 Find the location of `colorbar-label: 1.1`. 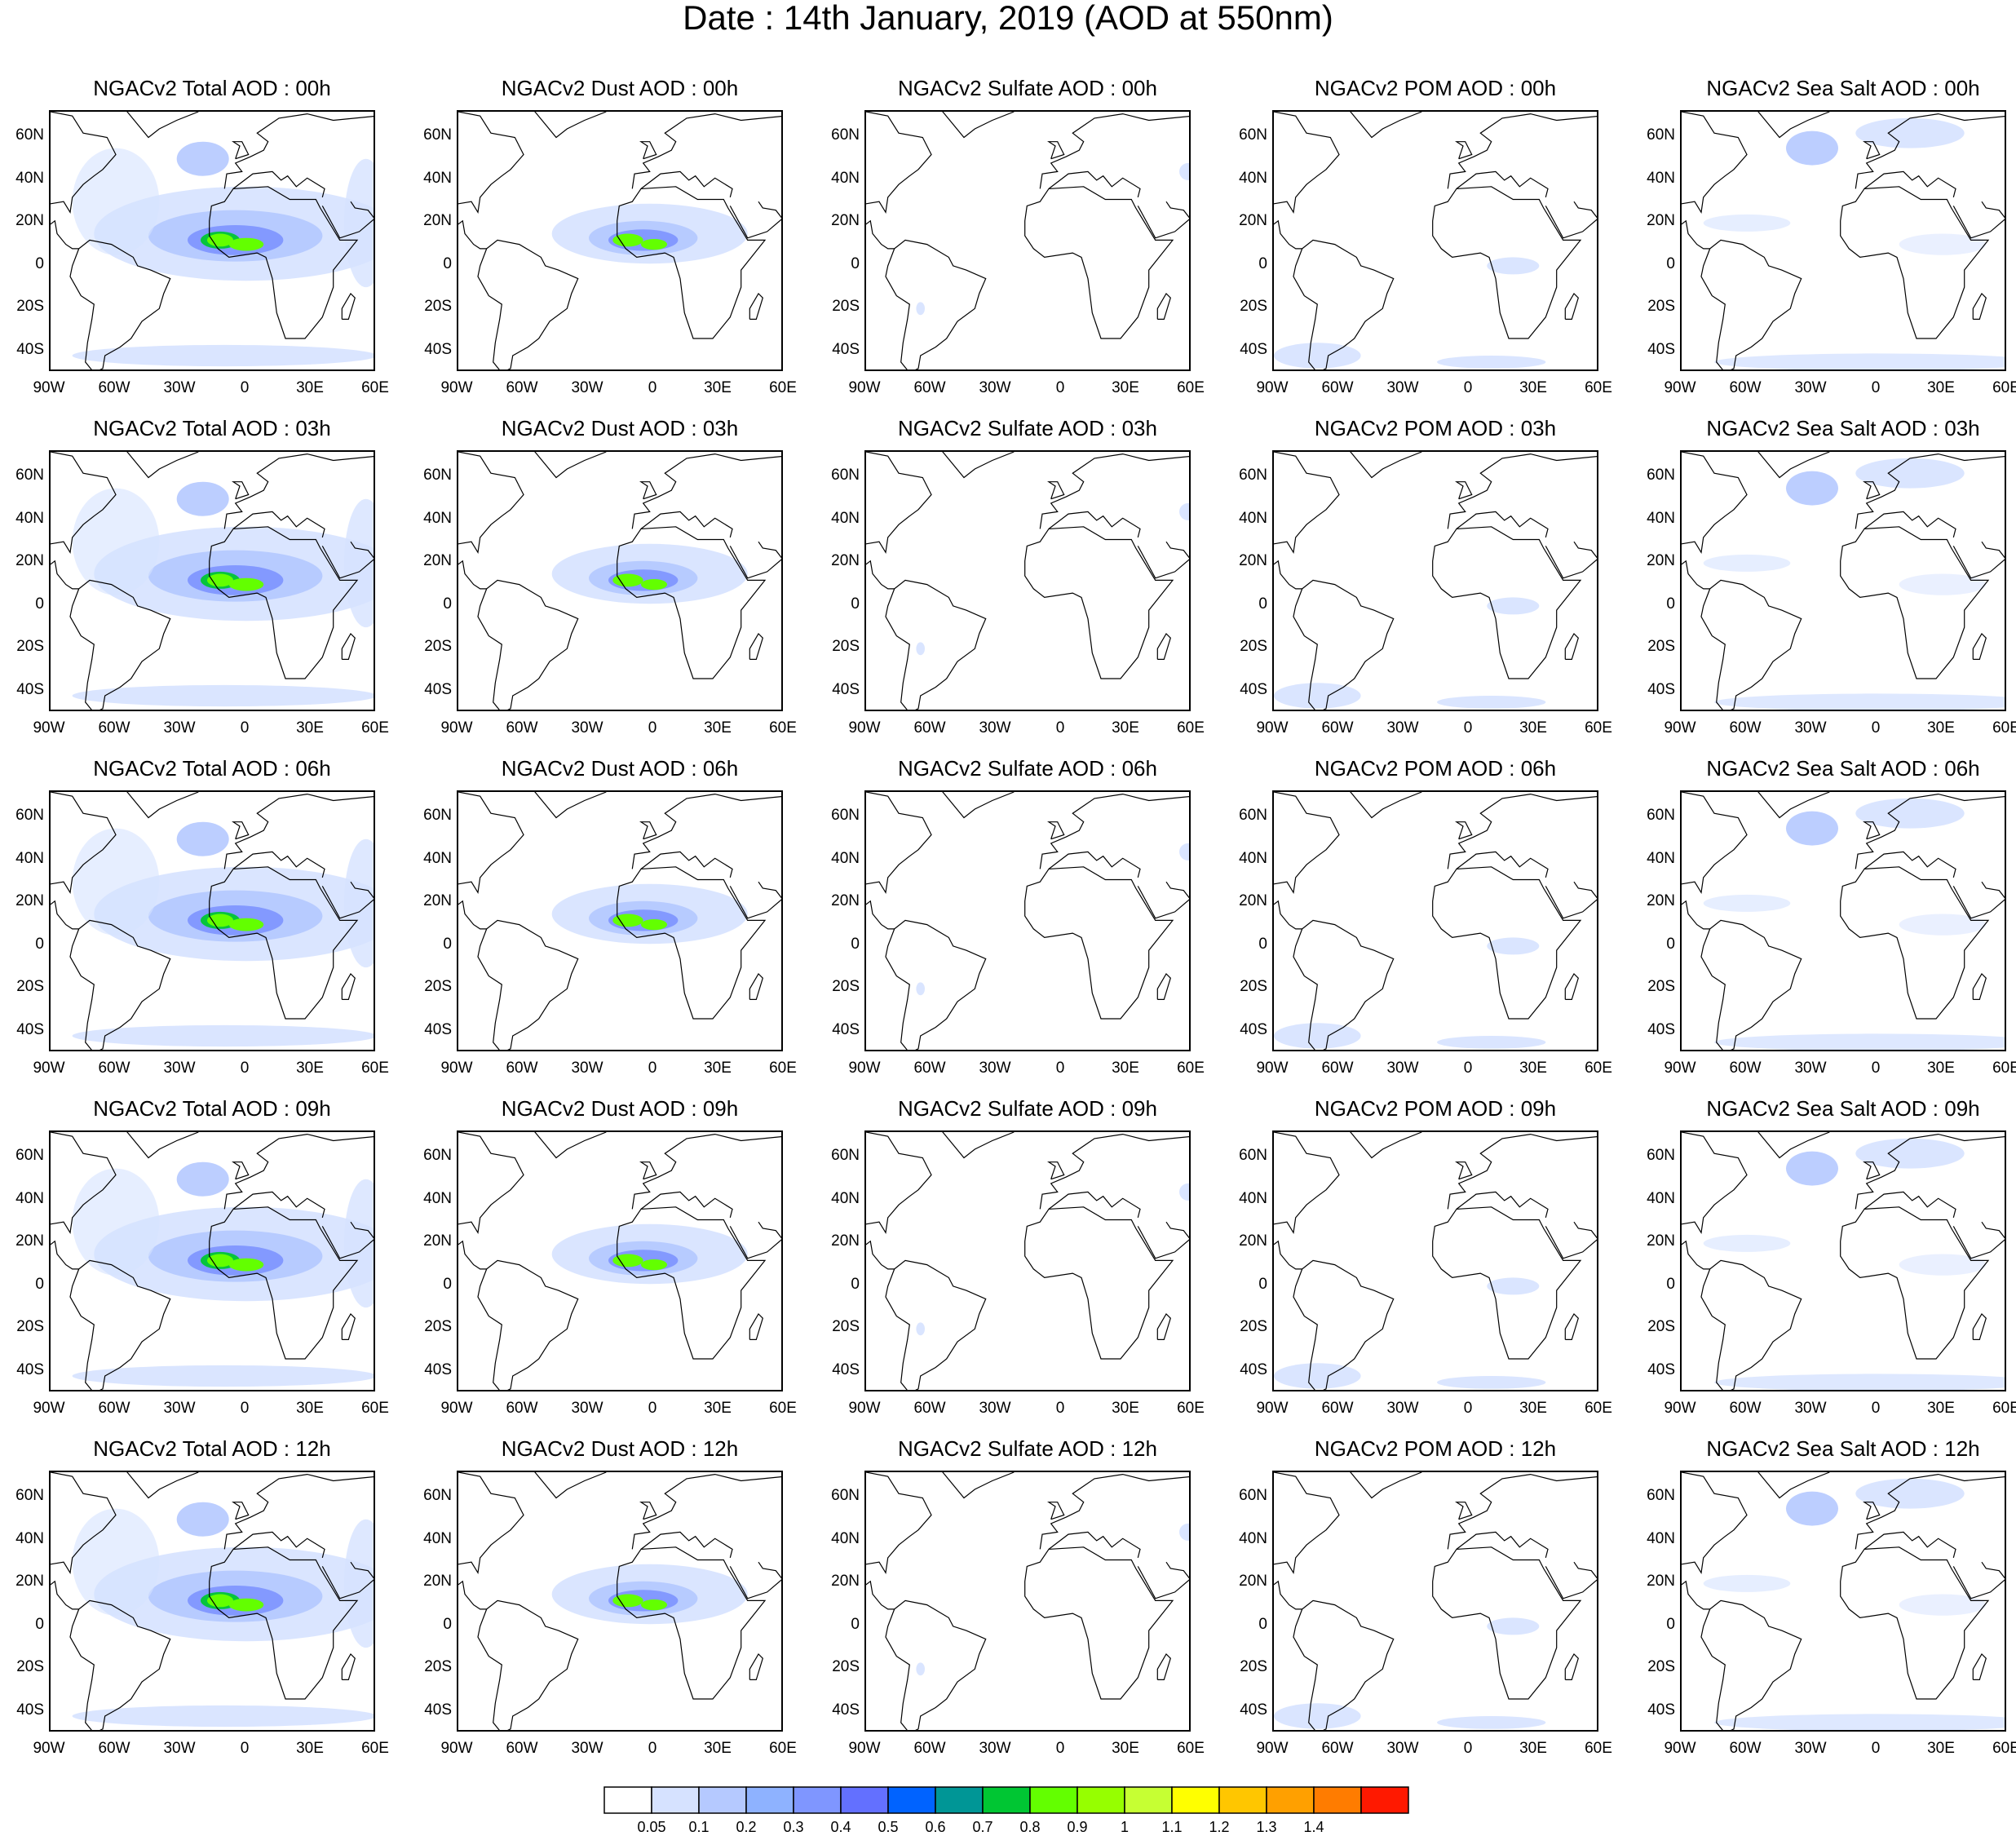

colorbar-label: 1.1 is located at coordinates (1172, 1827).